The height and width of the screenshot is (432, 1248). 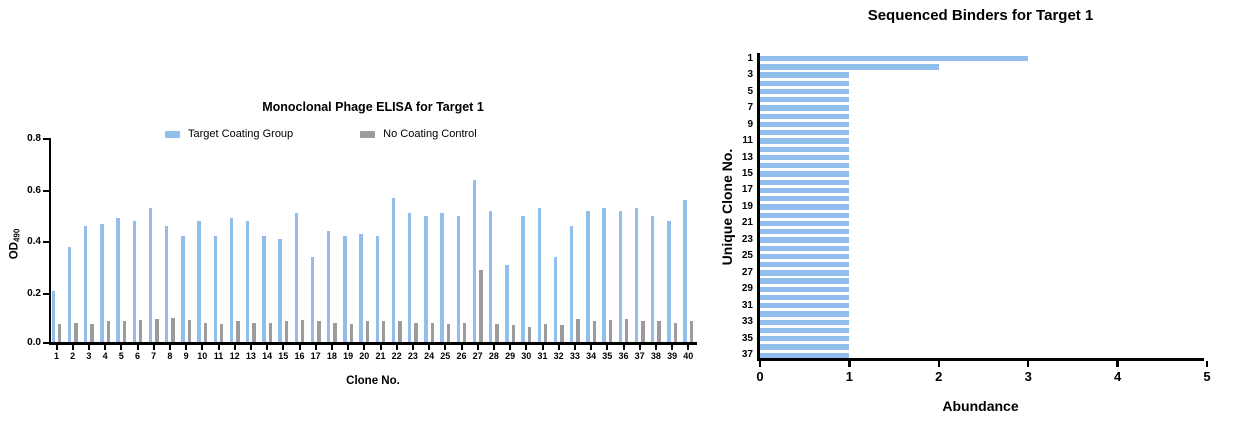 I want to click on elisa-x-tick-label: 20, so click(x=364, y=356).